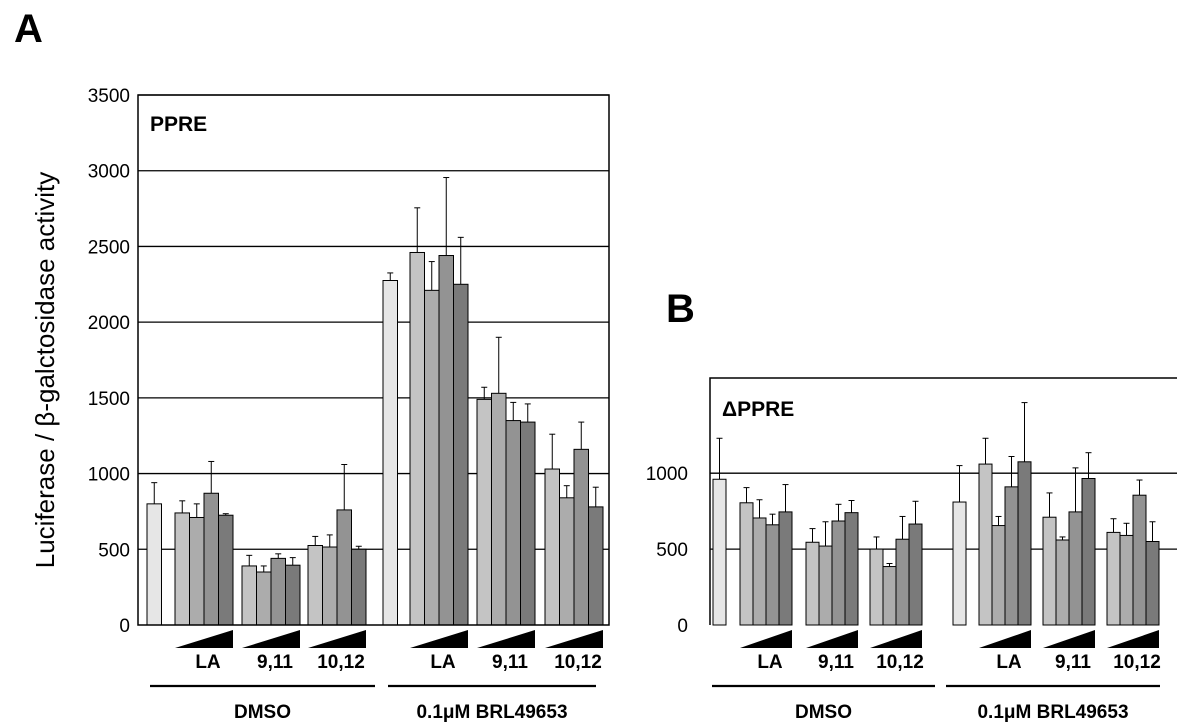 The image size is (1177, 725). I want to click on panel-b-y-tick-labels: 0 500 1000, so click(667, 550).